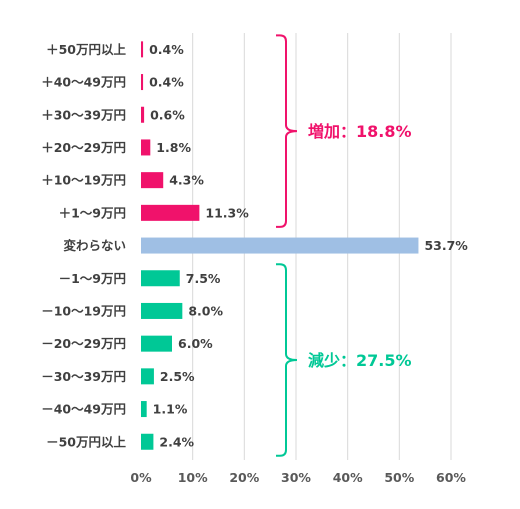 The width and height of the screenshot is (520, 509). I want to click on data-label-9: 6.0%, so click(195, 343).